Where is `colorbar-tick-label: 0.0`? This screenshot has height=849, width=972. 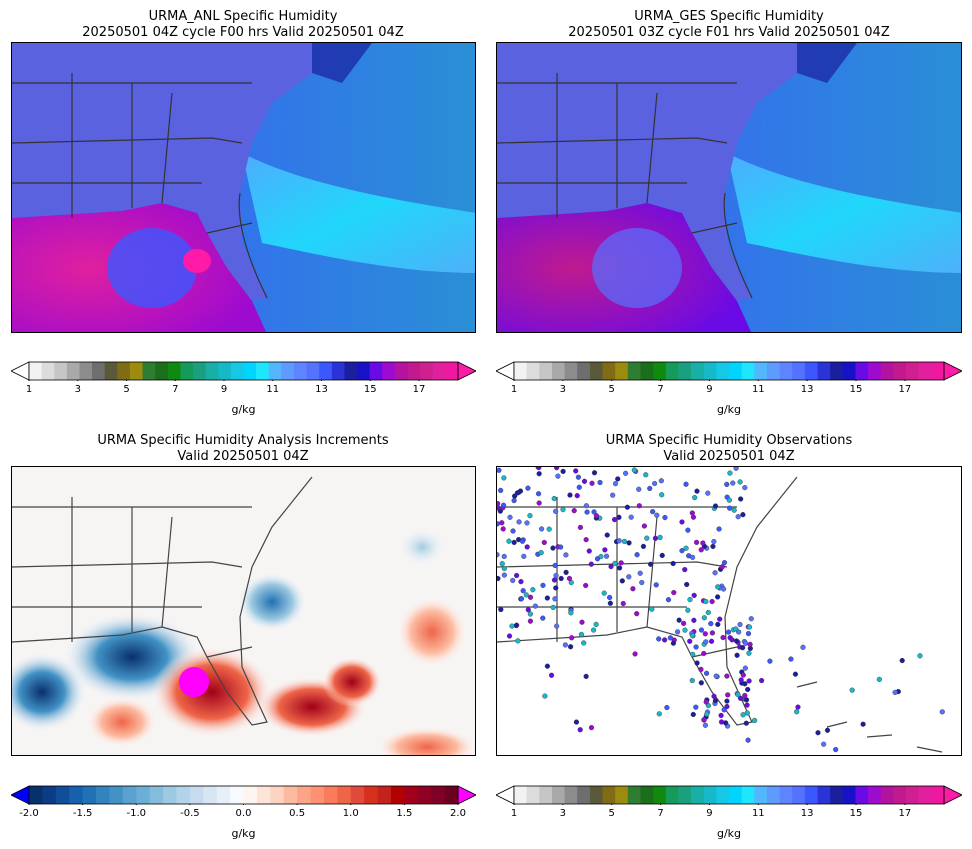 colorbar-tick-label: 0.0 is located at coordinates (243, 813).